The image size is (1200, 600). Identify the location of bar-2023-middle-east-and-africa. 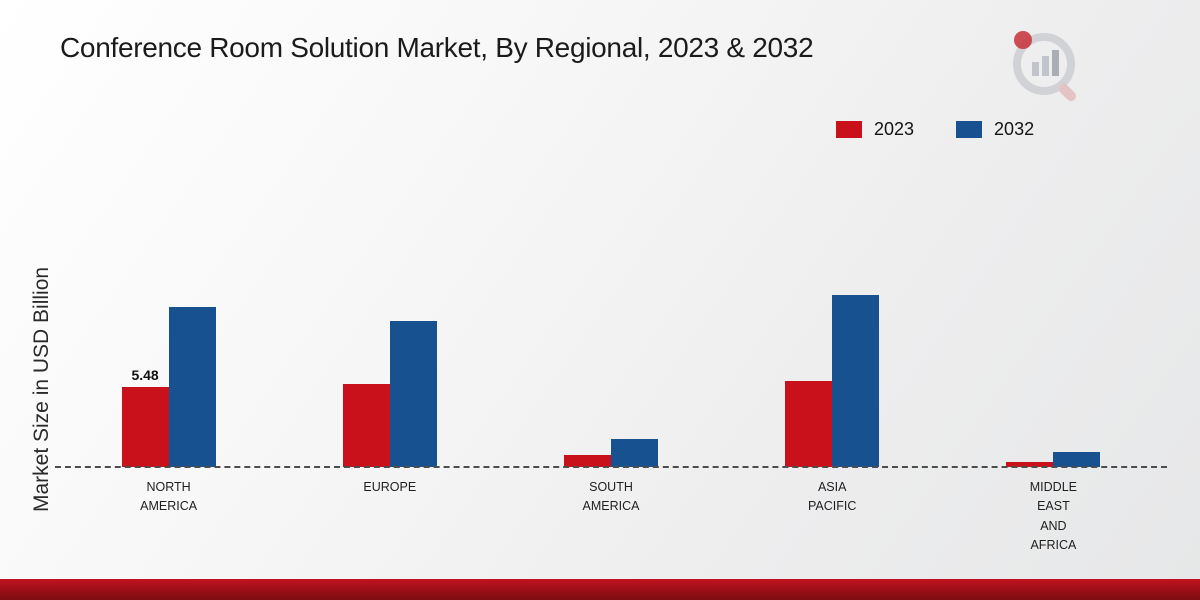
(1030, 464).